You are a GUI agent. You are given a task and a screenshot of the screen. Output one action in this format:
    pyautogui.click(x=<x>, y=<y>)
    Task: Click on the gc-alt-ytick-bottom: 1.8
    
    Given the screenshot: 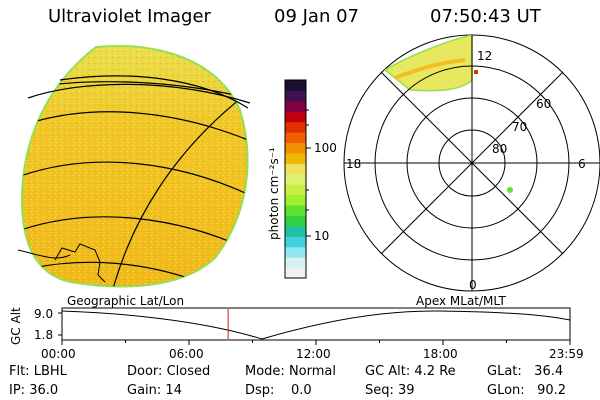 What is the action you would take?
    pyautogui.click(x=43, y=335)
    